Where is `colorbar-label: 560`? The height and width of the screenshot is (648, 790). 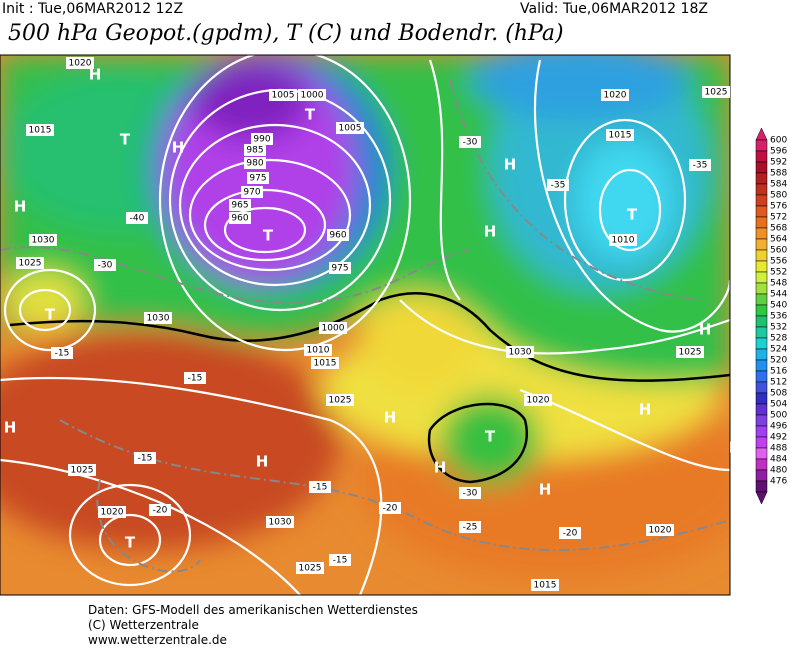 colorbar-label: 560 is located at coordinates (778, 251).